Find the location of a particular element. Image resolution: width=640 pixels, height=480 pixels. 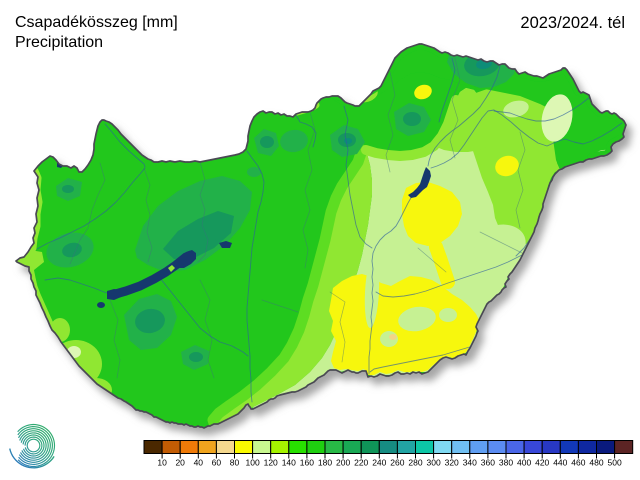

svg-text: 20 is located at coordinates (180, 463).